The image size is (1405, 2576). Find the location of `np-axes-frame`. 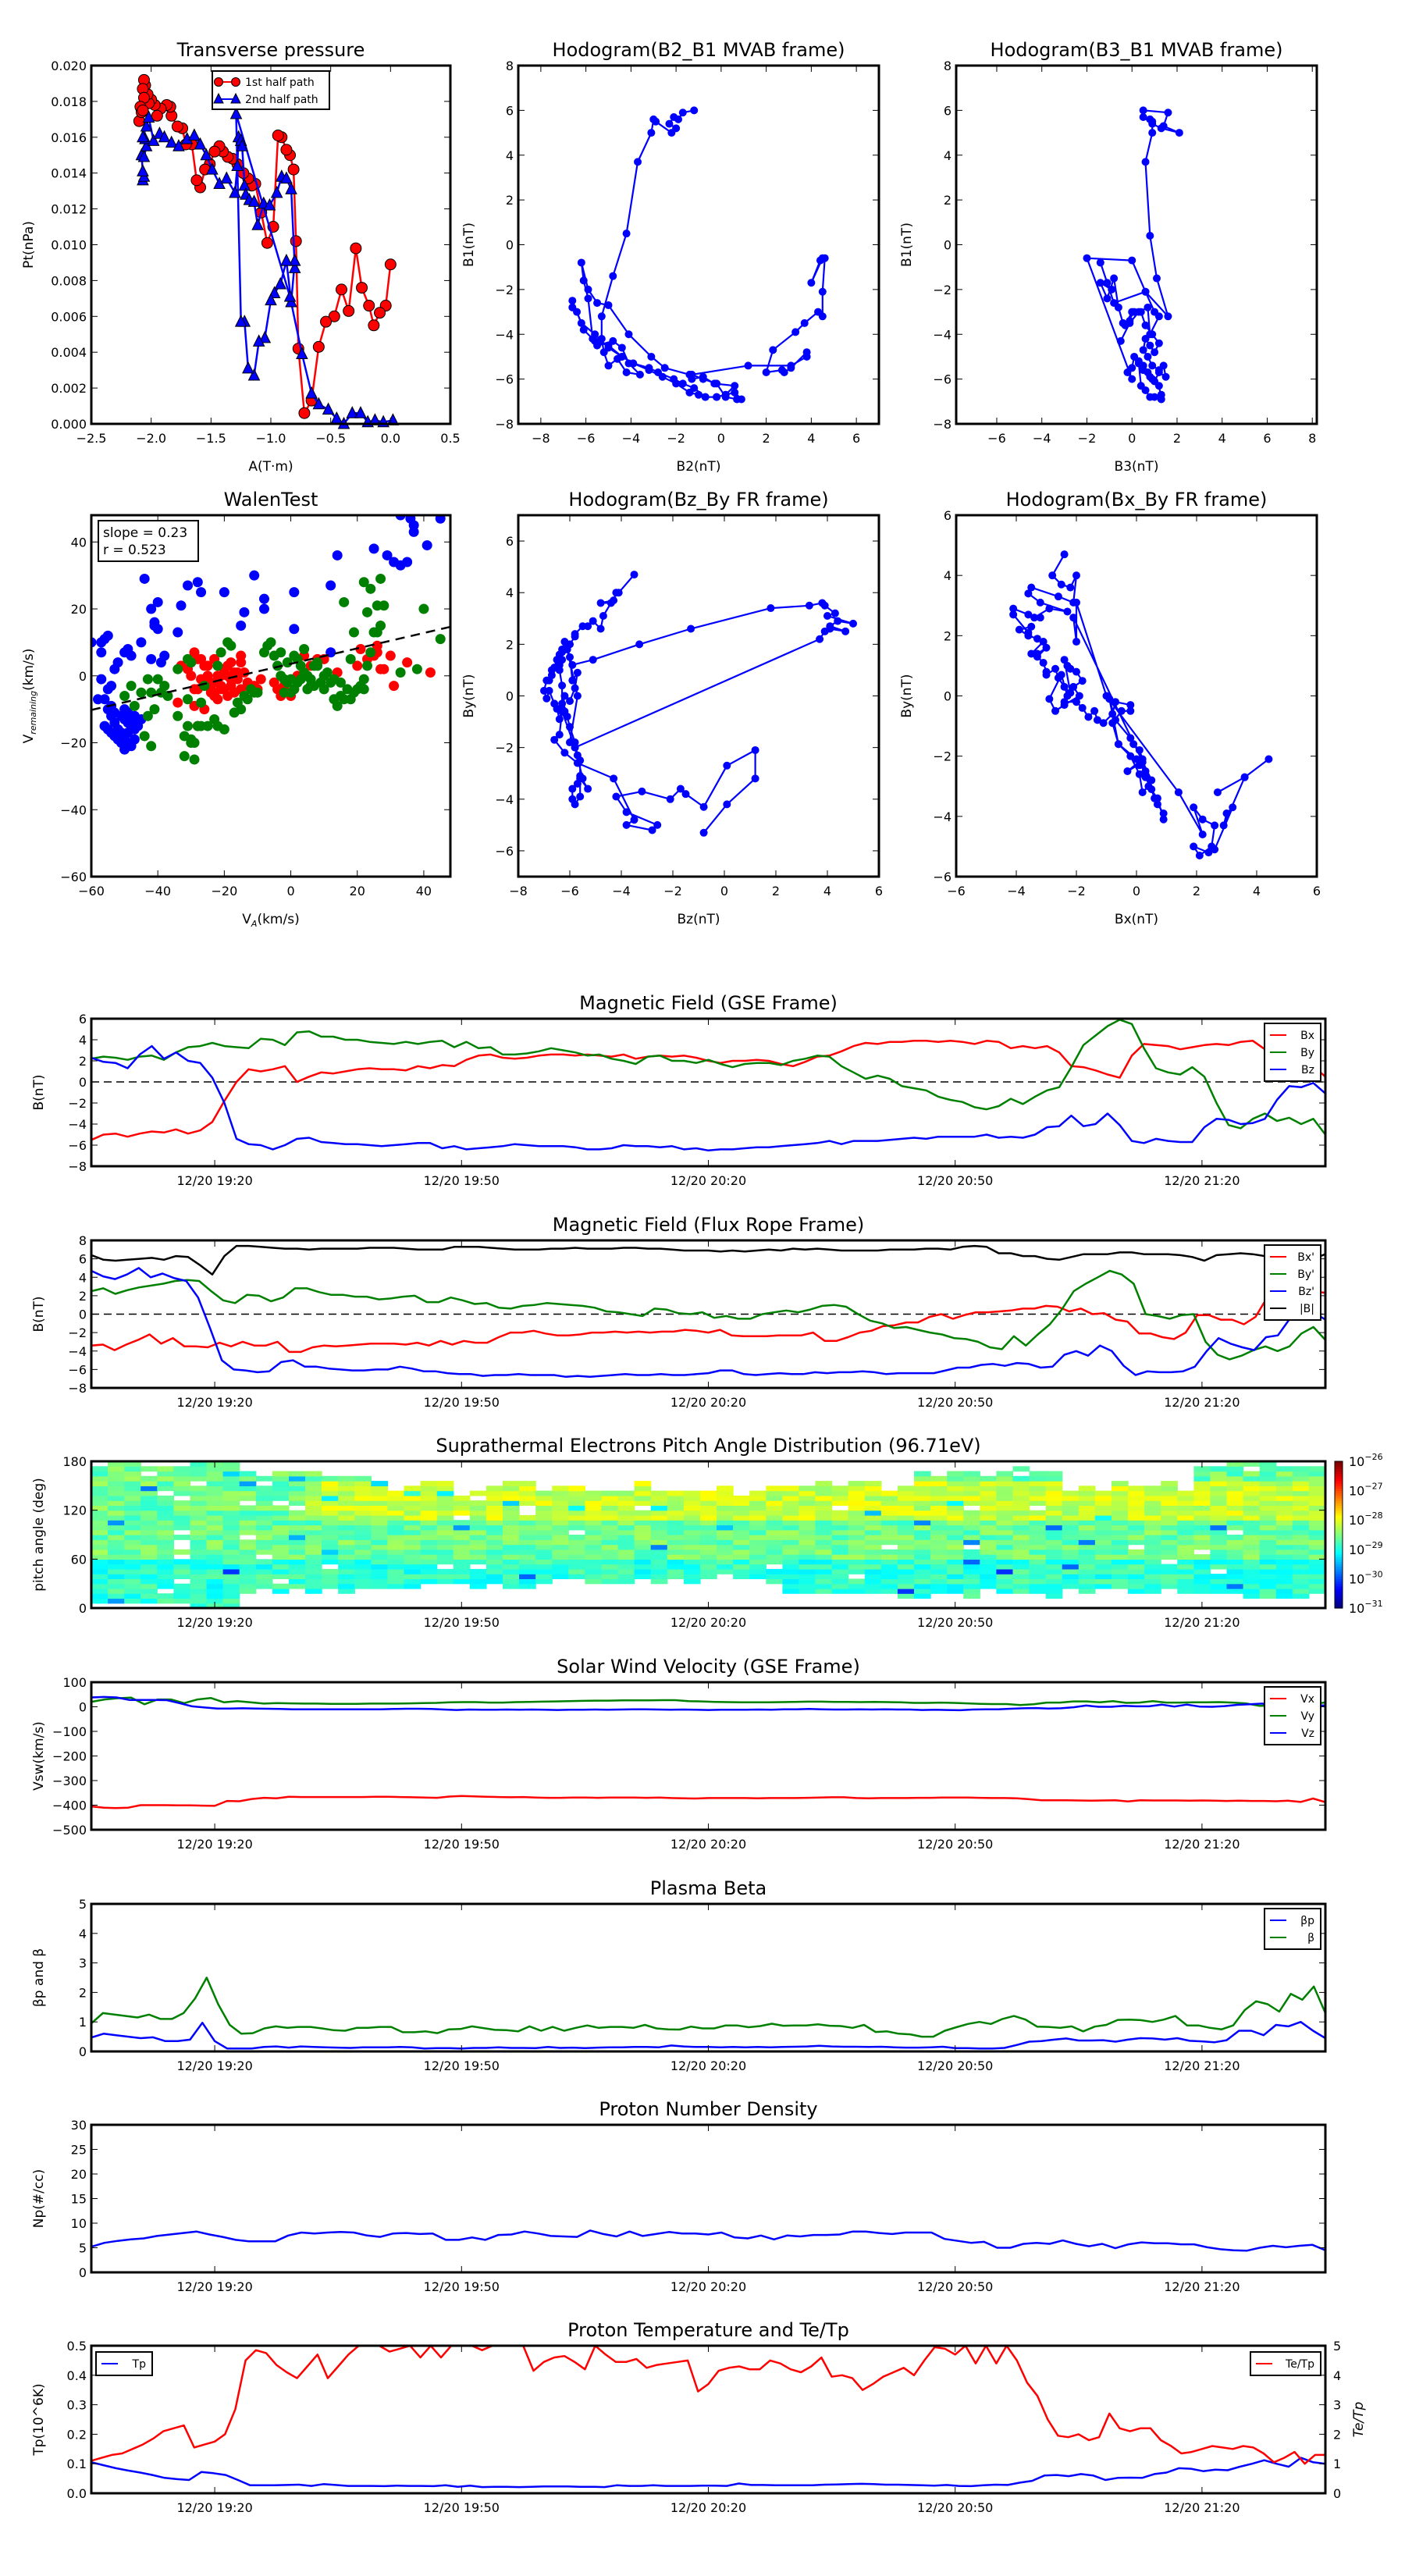

np-axes-frame is located at coordinates (709, 2198).